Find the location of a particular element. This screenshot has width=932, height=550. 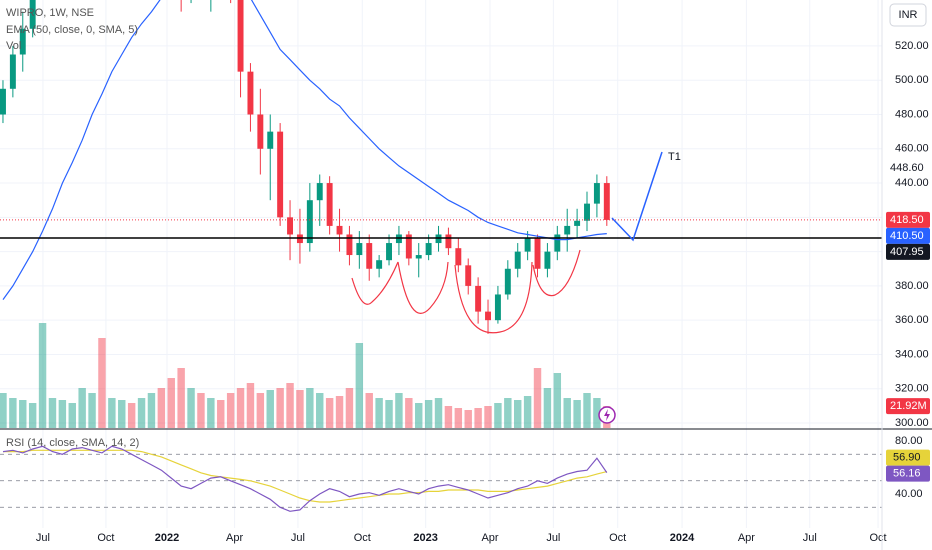

rsi-tick-label: 40.00 is located at coordinates (909, 494).